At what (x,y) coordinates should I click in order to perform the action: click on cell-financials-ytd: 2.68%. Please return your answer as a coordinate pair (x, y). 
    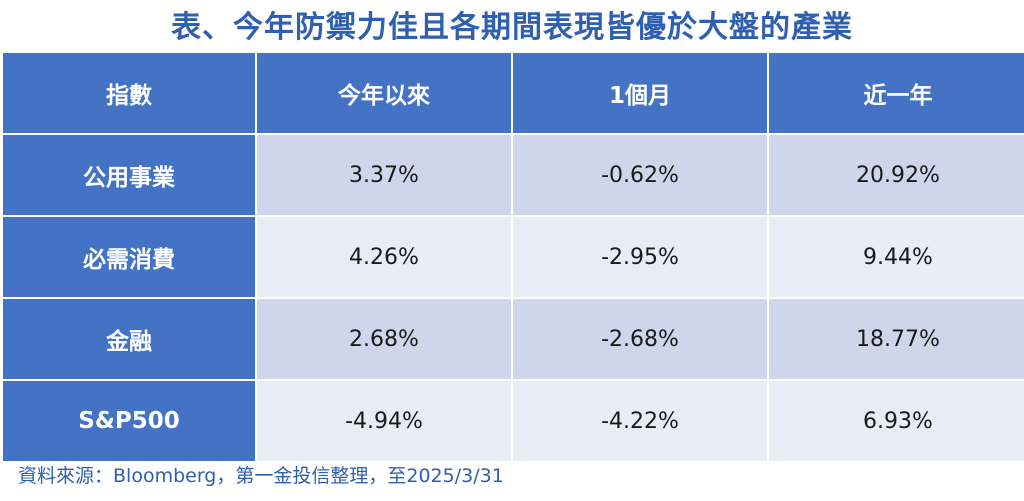
    Looking at the image, I should click on (384, 339).